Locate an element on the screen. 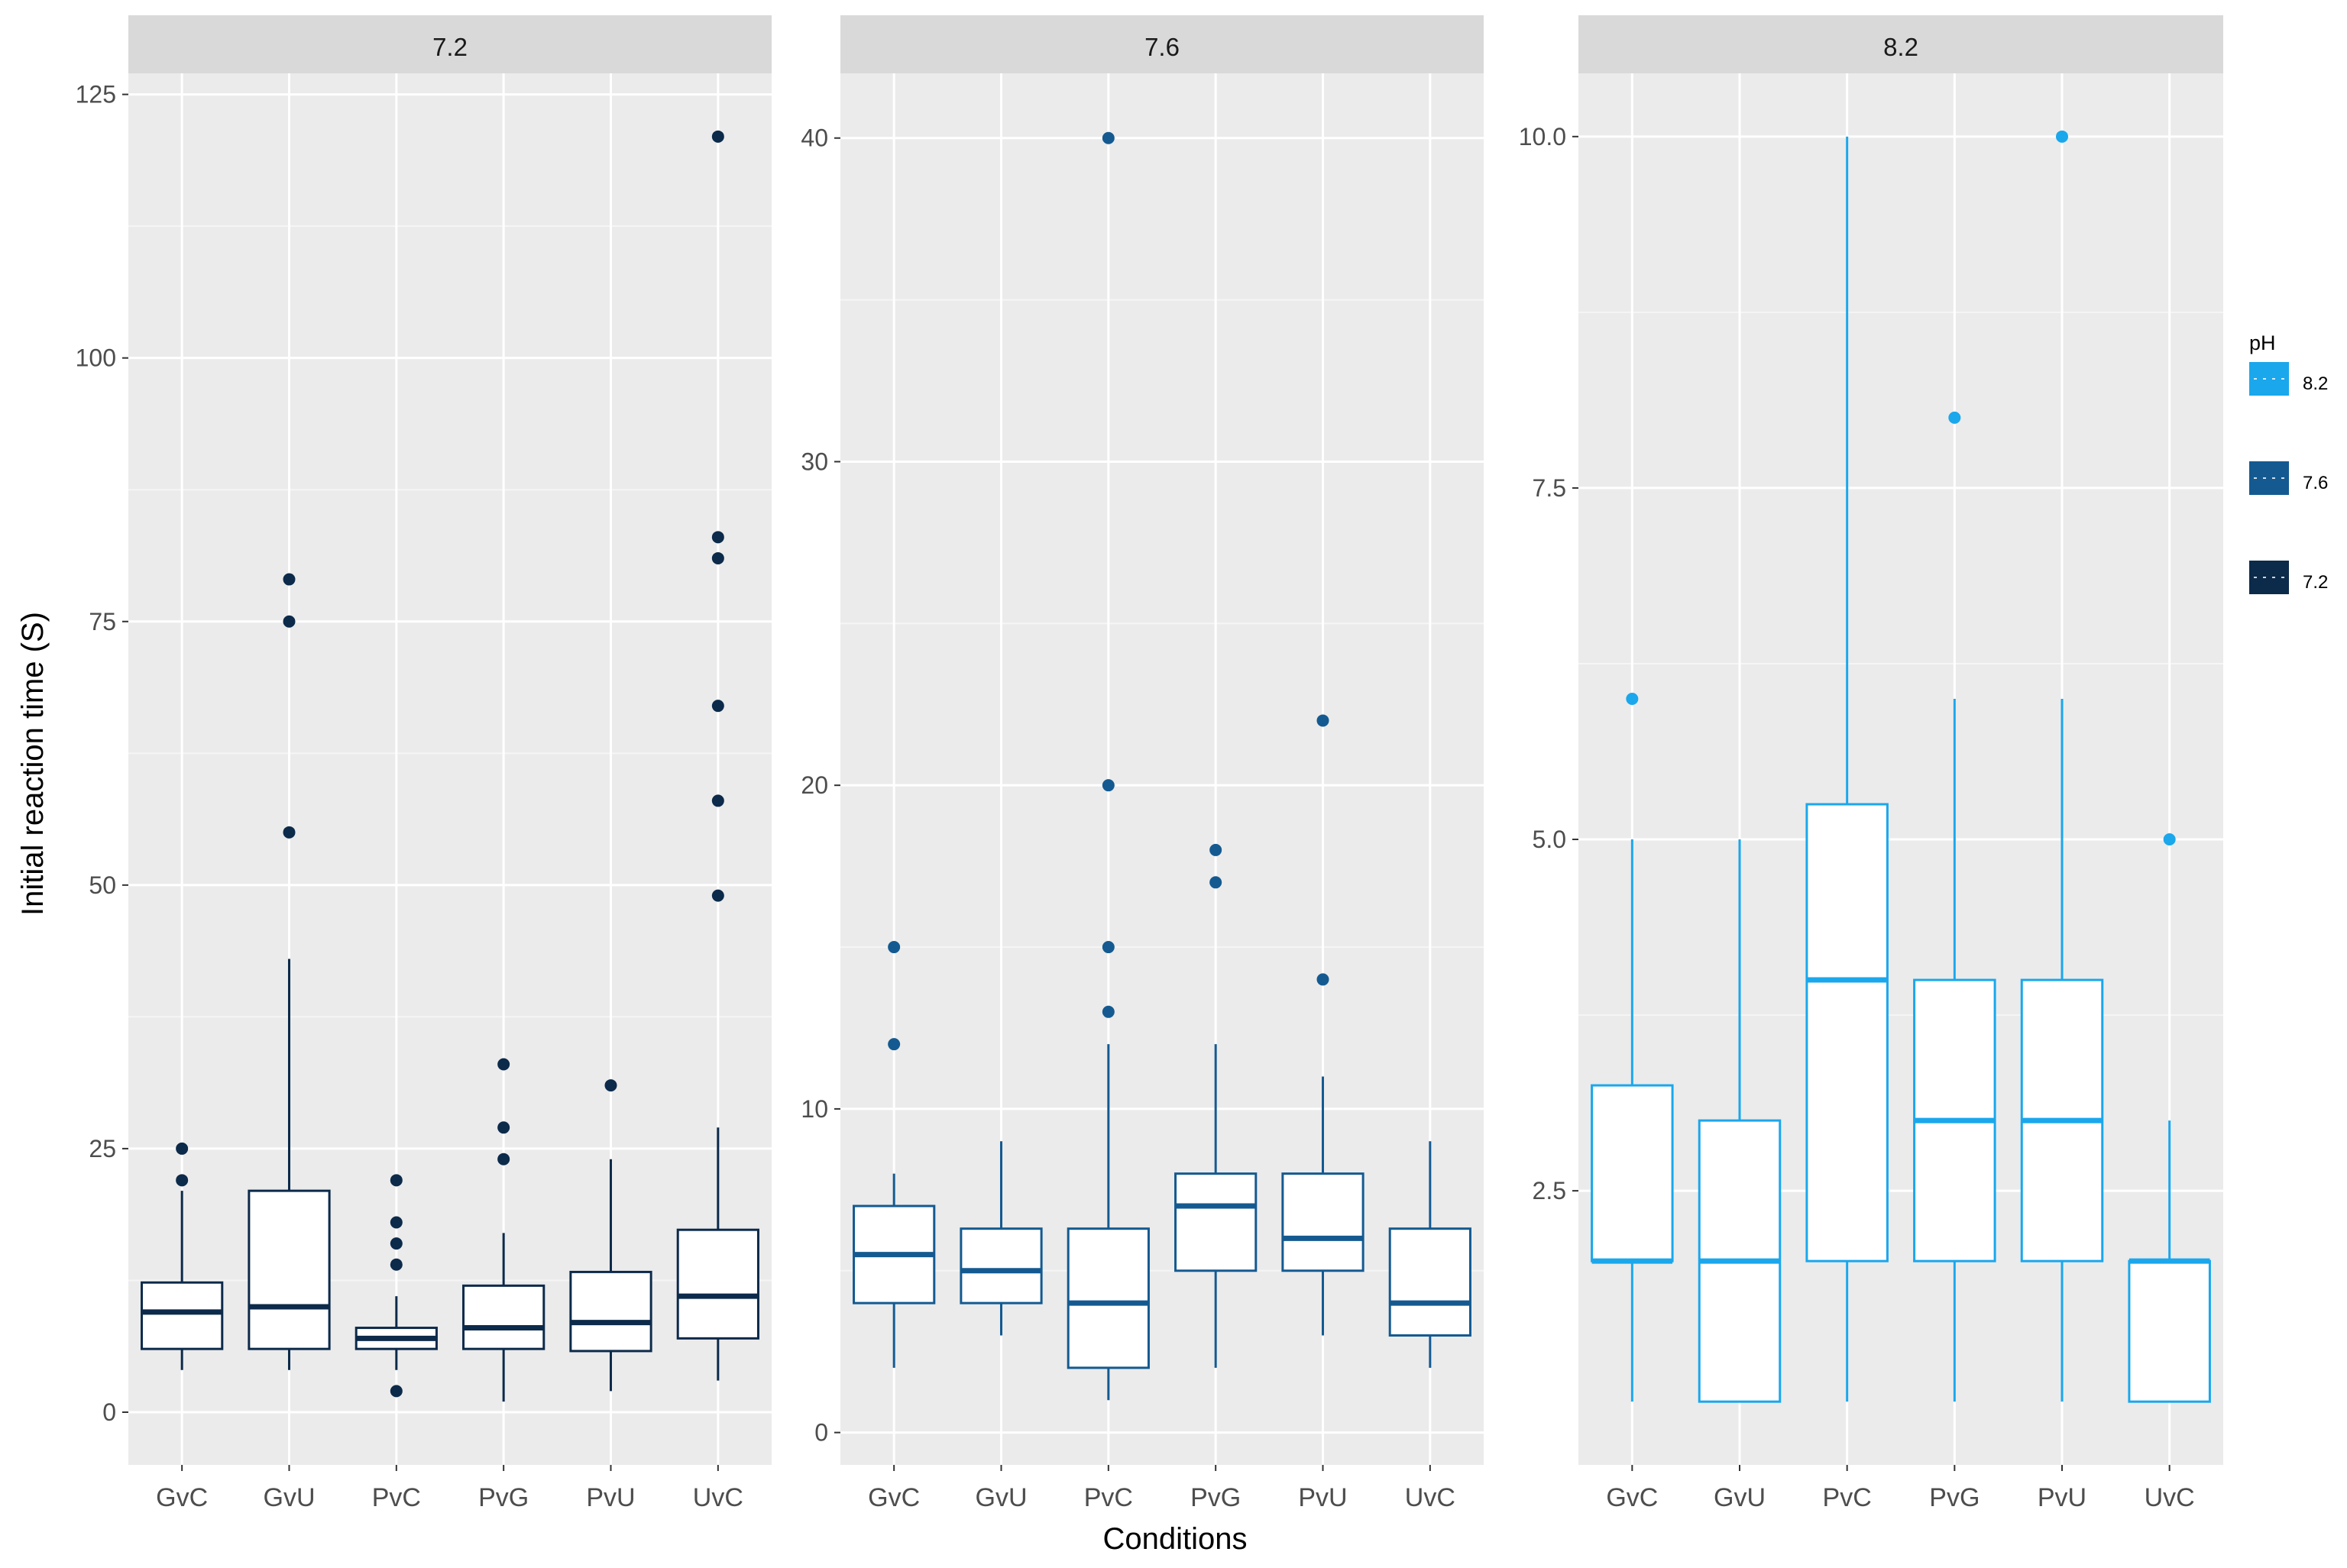  legend-entries: 8.2 7.6 7.2 is located at coordinates (2288, 478).